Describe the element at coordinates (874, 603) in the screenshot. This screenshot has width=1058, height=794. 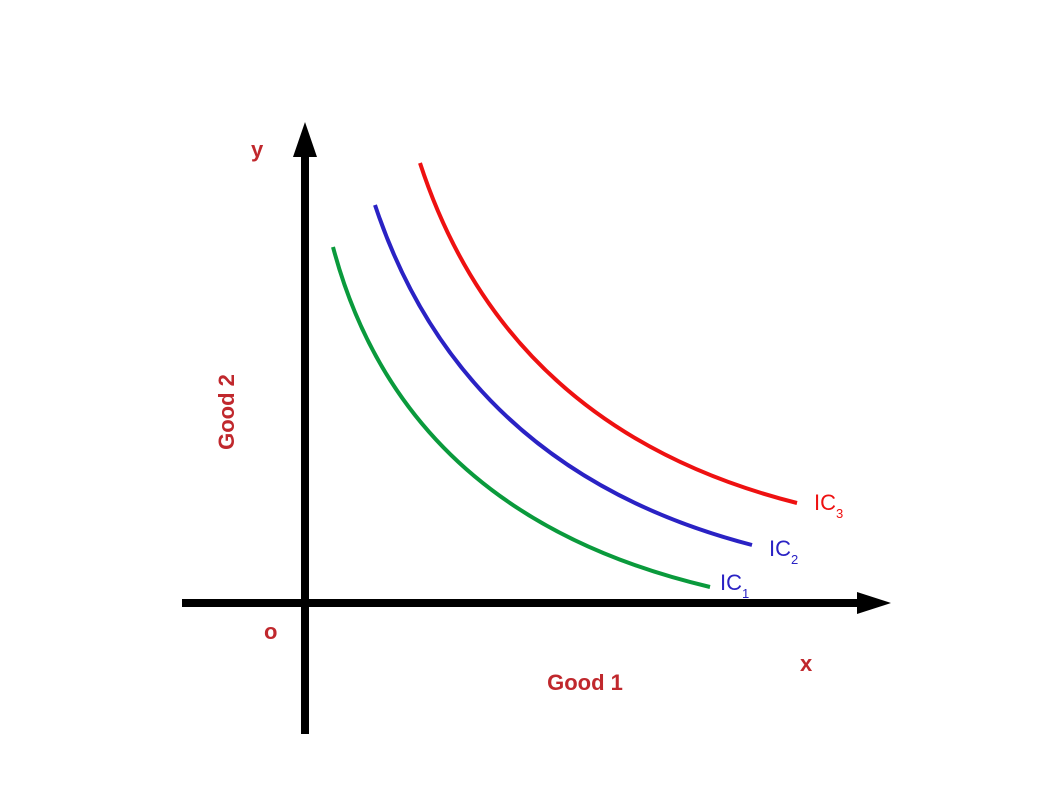
I see `x-axis-arrow` at that location.